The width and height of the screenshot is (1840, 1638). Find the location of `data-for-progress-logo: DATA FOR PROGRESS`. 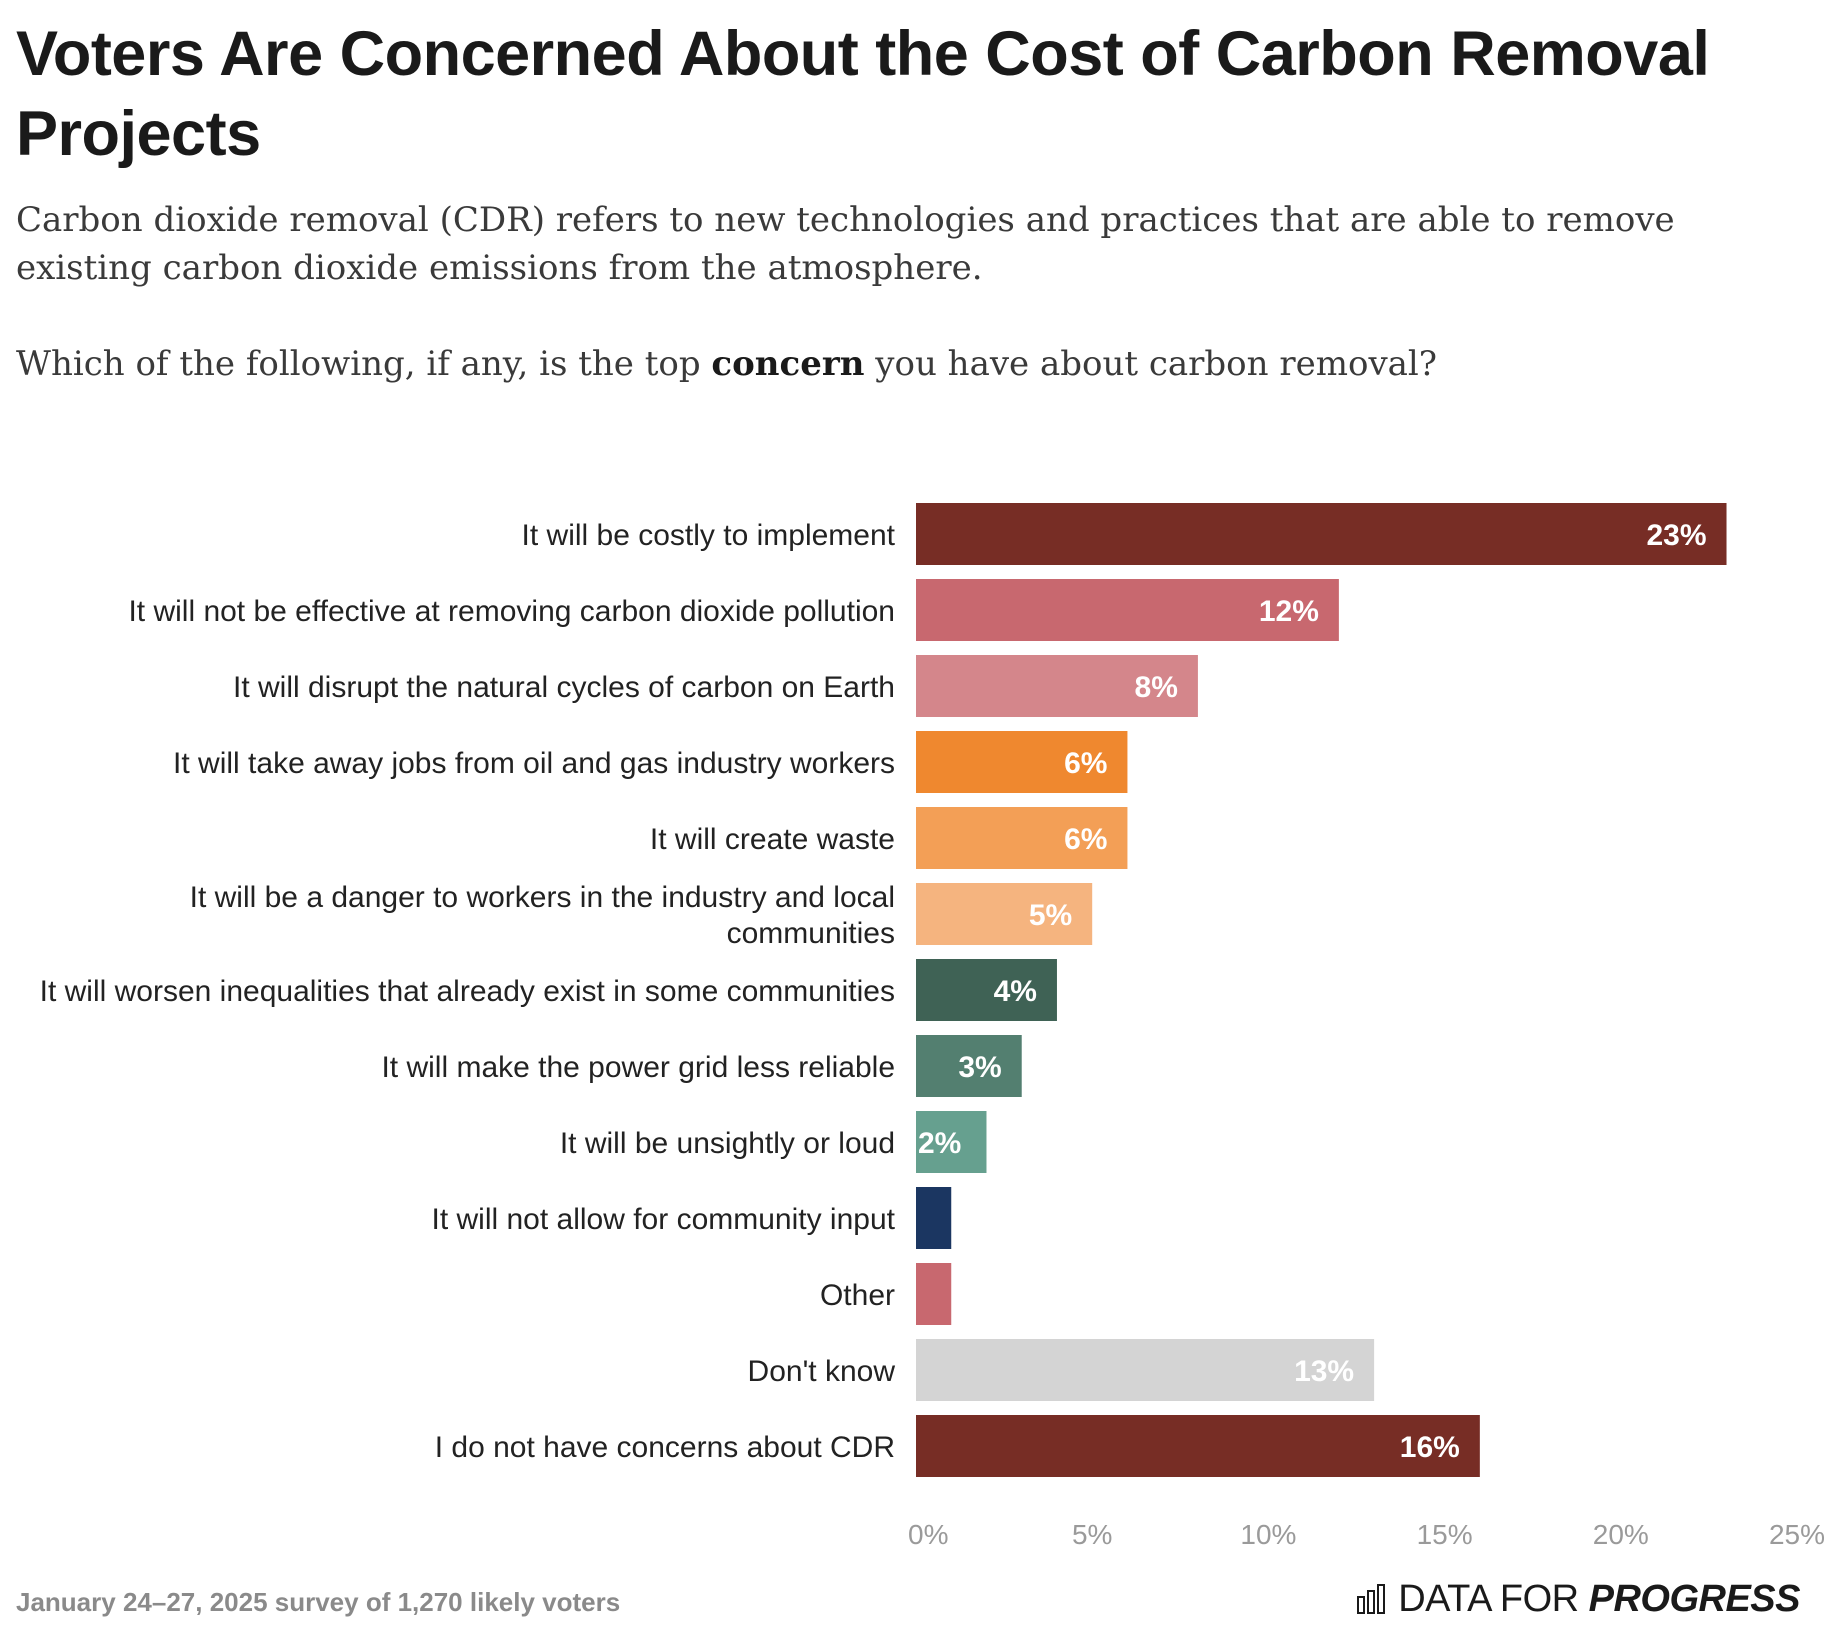

data-for-progress-logo: DATA FOR PROGRESS is located at coordinates (1578, 1599).